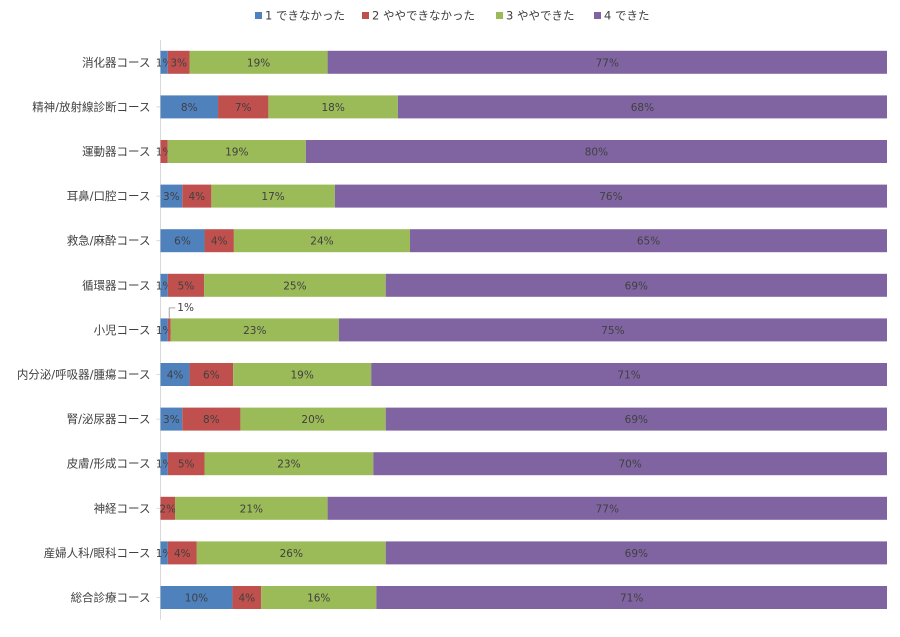 Image resolution: width=900 pixels, height=637 pixels. Describe the element at coordinates (540, 16) in the screenshot. I see `legend-label-3: 3 ややできた` at that location.